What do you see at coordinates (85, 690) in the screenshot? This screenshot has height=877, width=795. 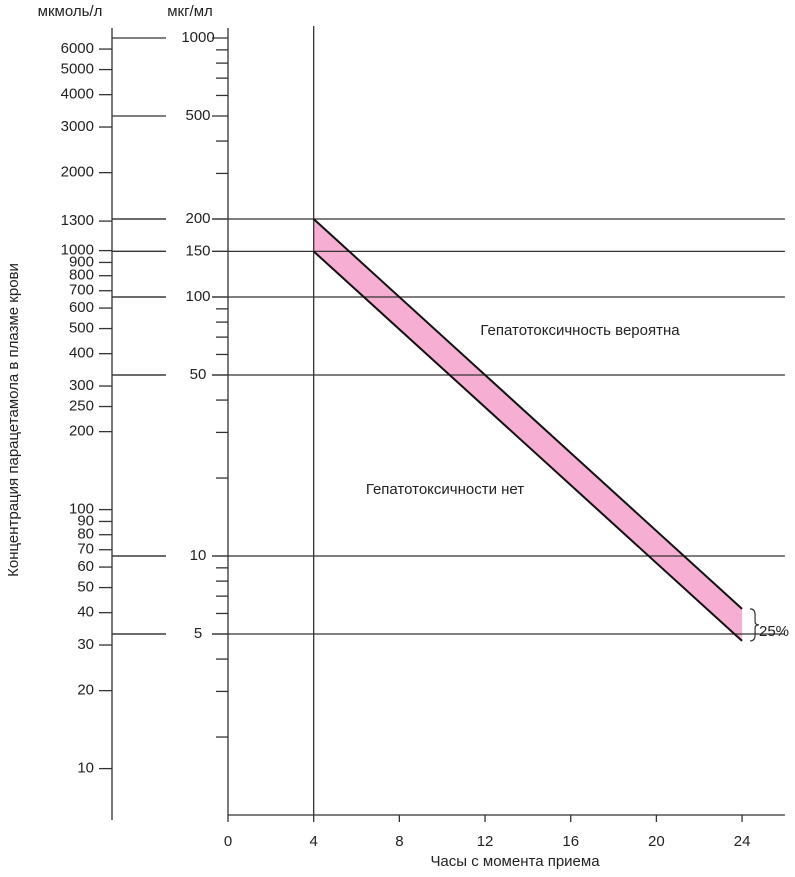 I see `y2-tick-label: 20` at bounding box center [85, 690].